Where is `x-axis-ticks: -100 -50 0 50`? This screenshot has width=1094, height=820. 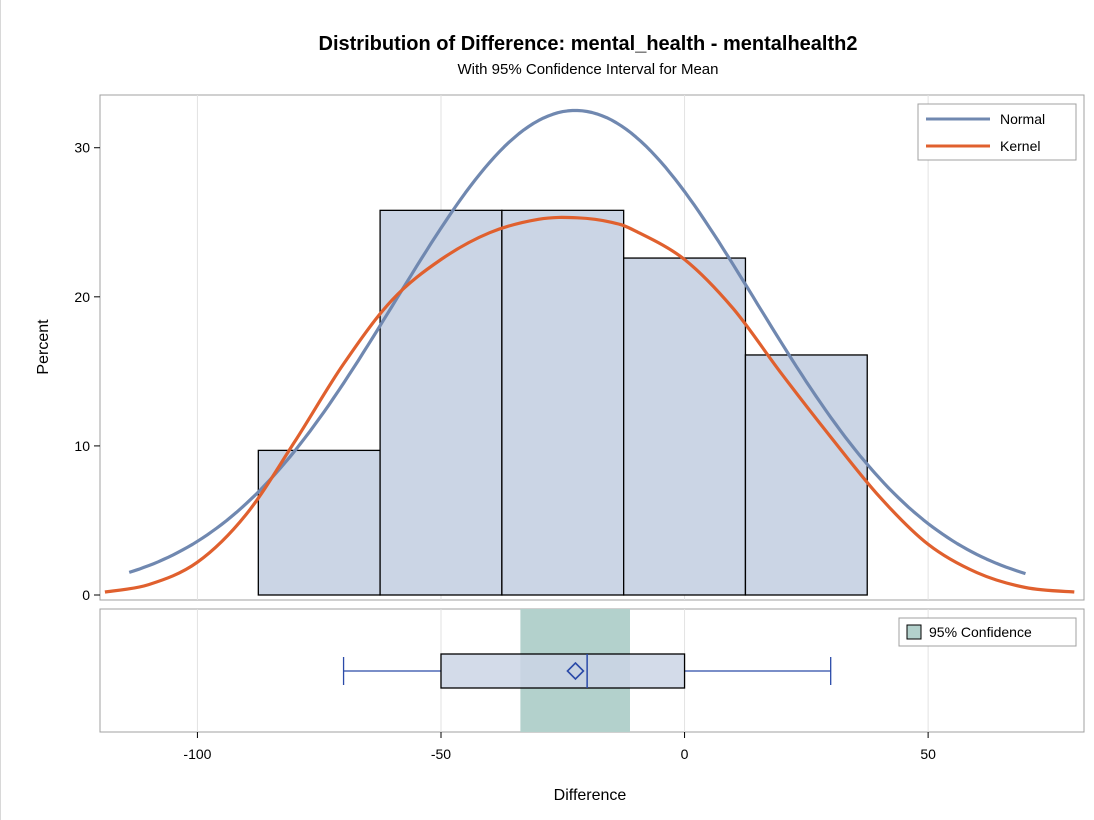 x-axis-ticks: -100 -50 0 50 is located at coordinates (559, 747).